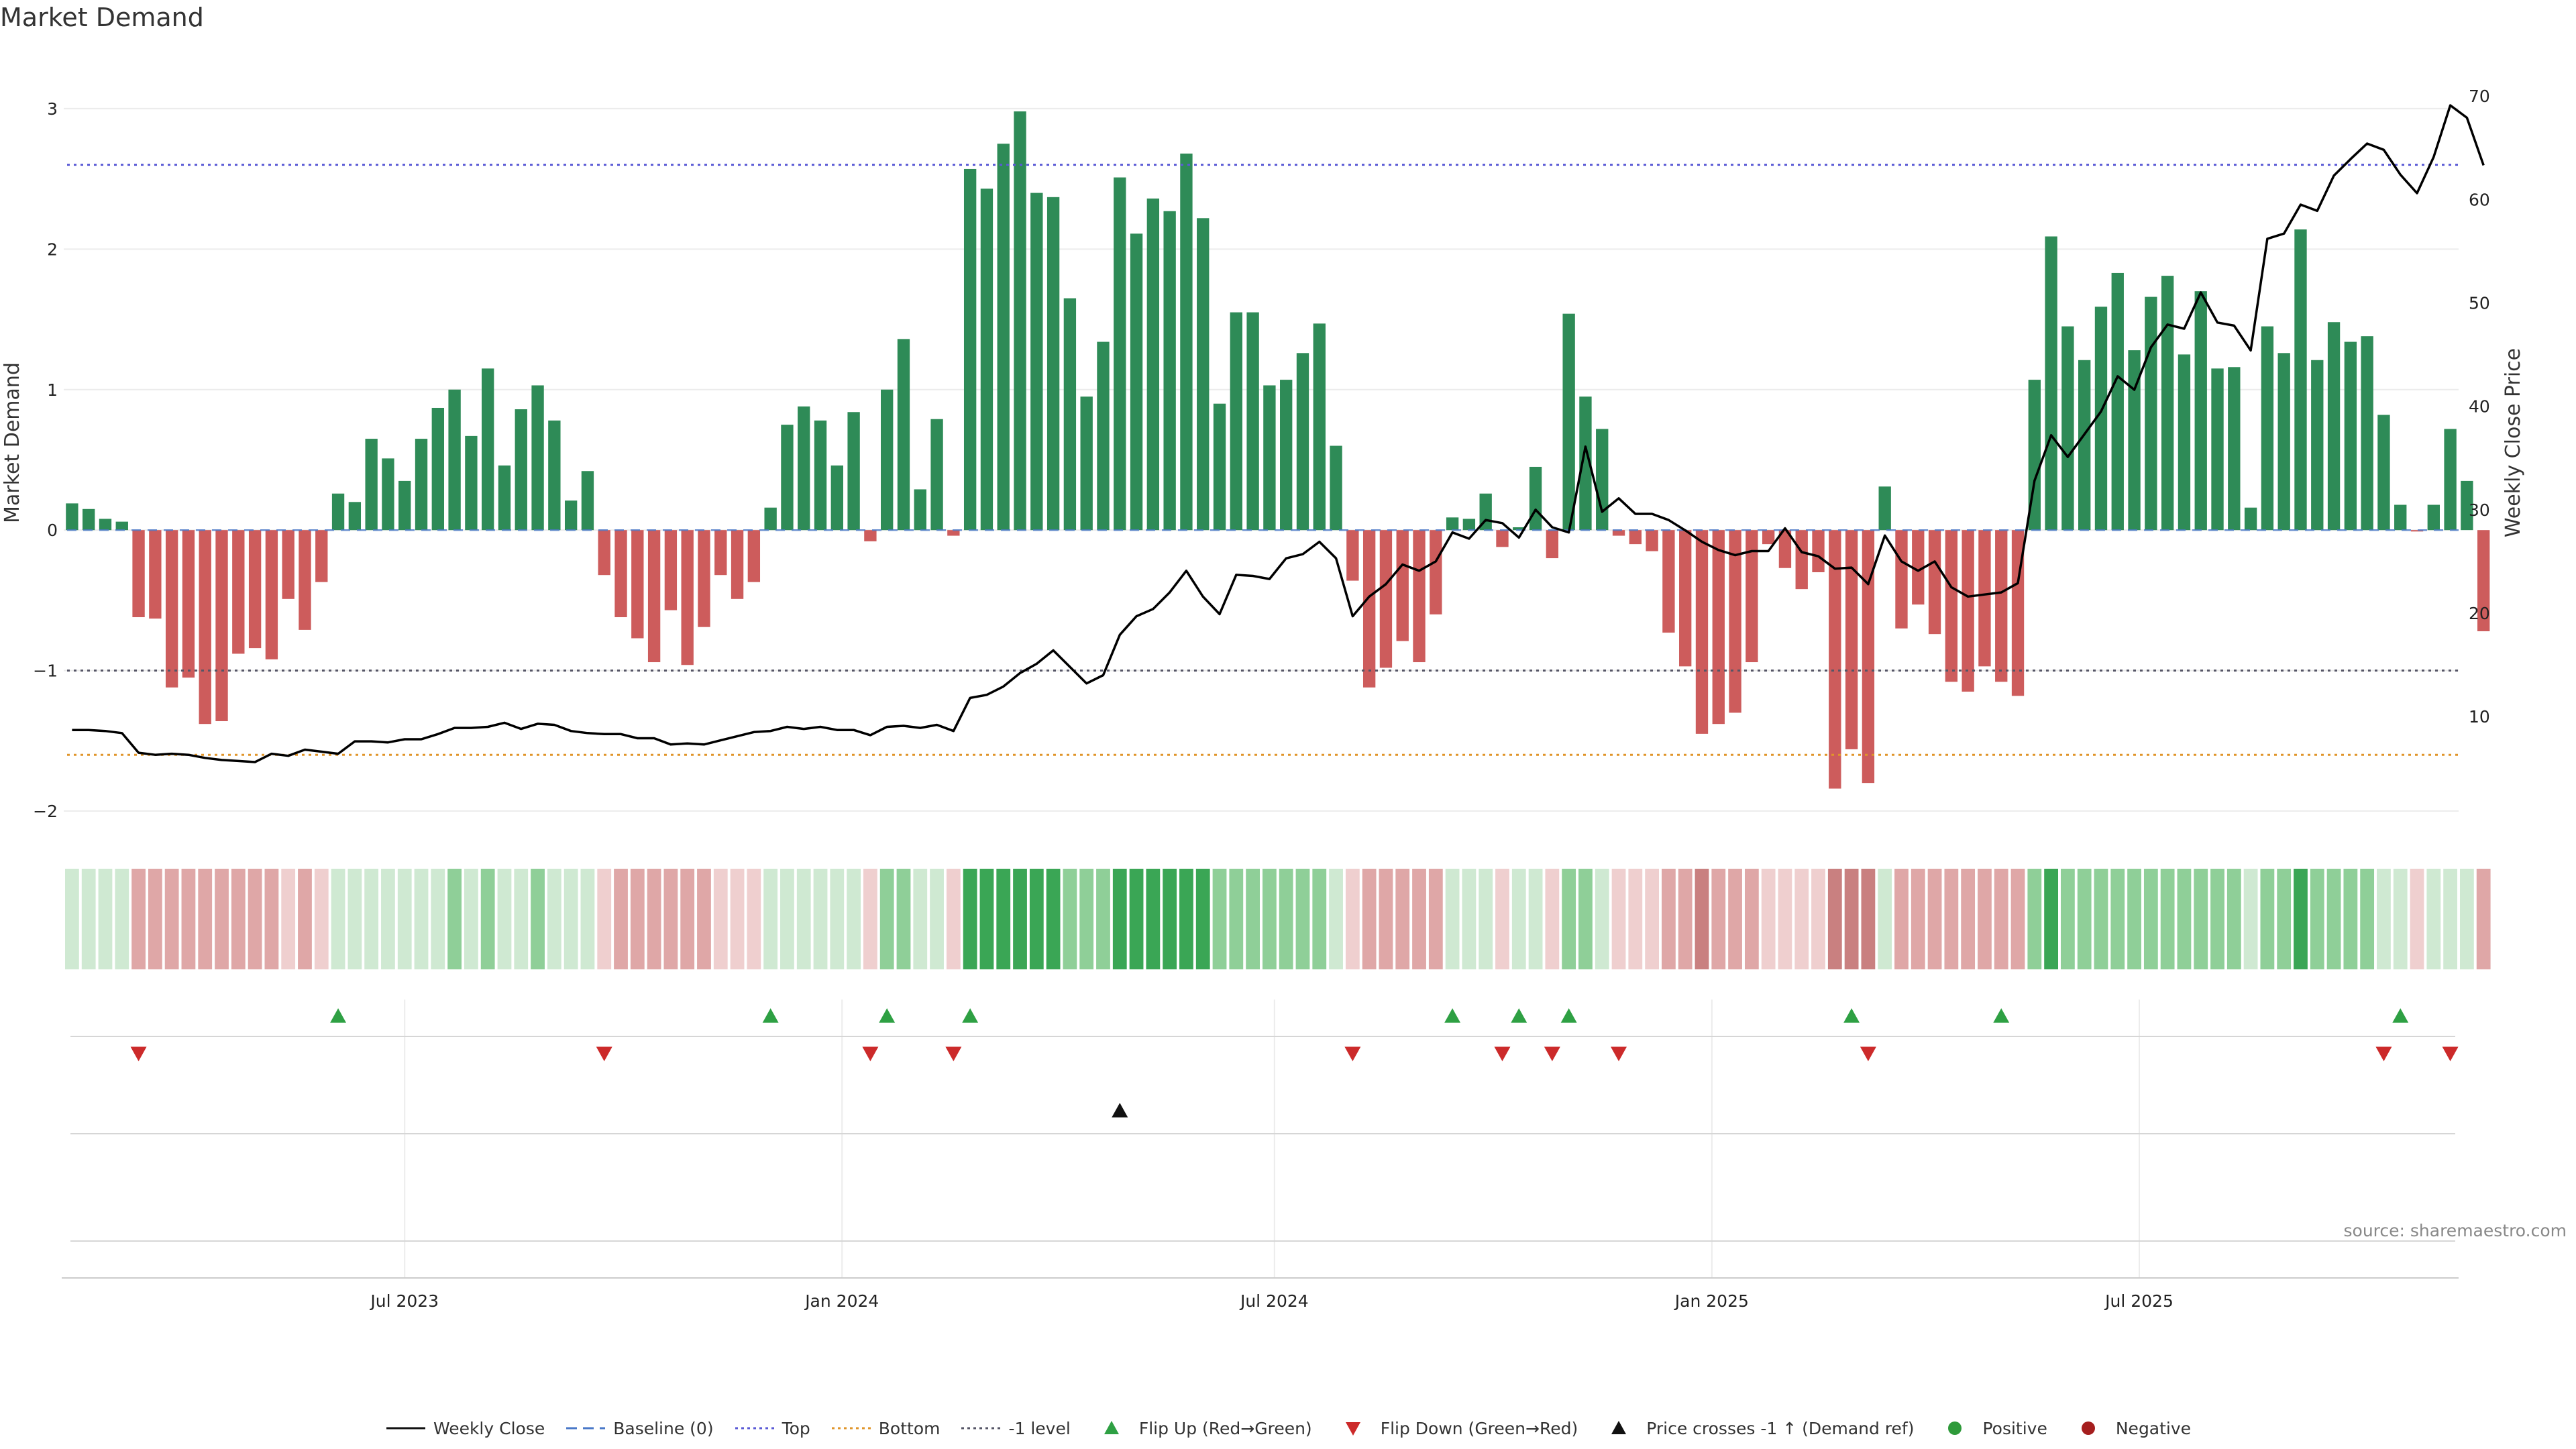 This screenshot has height=1449, width=2576. What do you see at coordinates (489, 1428) in the screenshot?
I see `legend-label: Weekly Close` at bounding box center [489, 1428].